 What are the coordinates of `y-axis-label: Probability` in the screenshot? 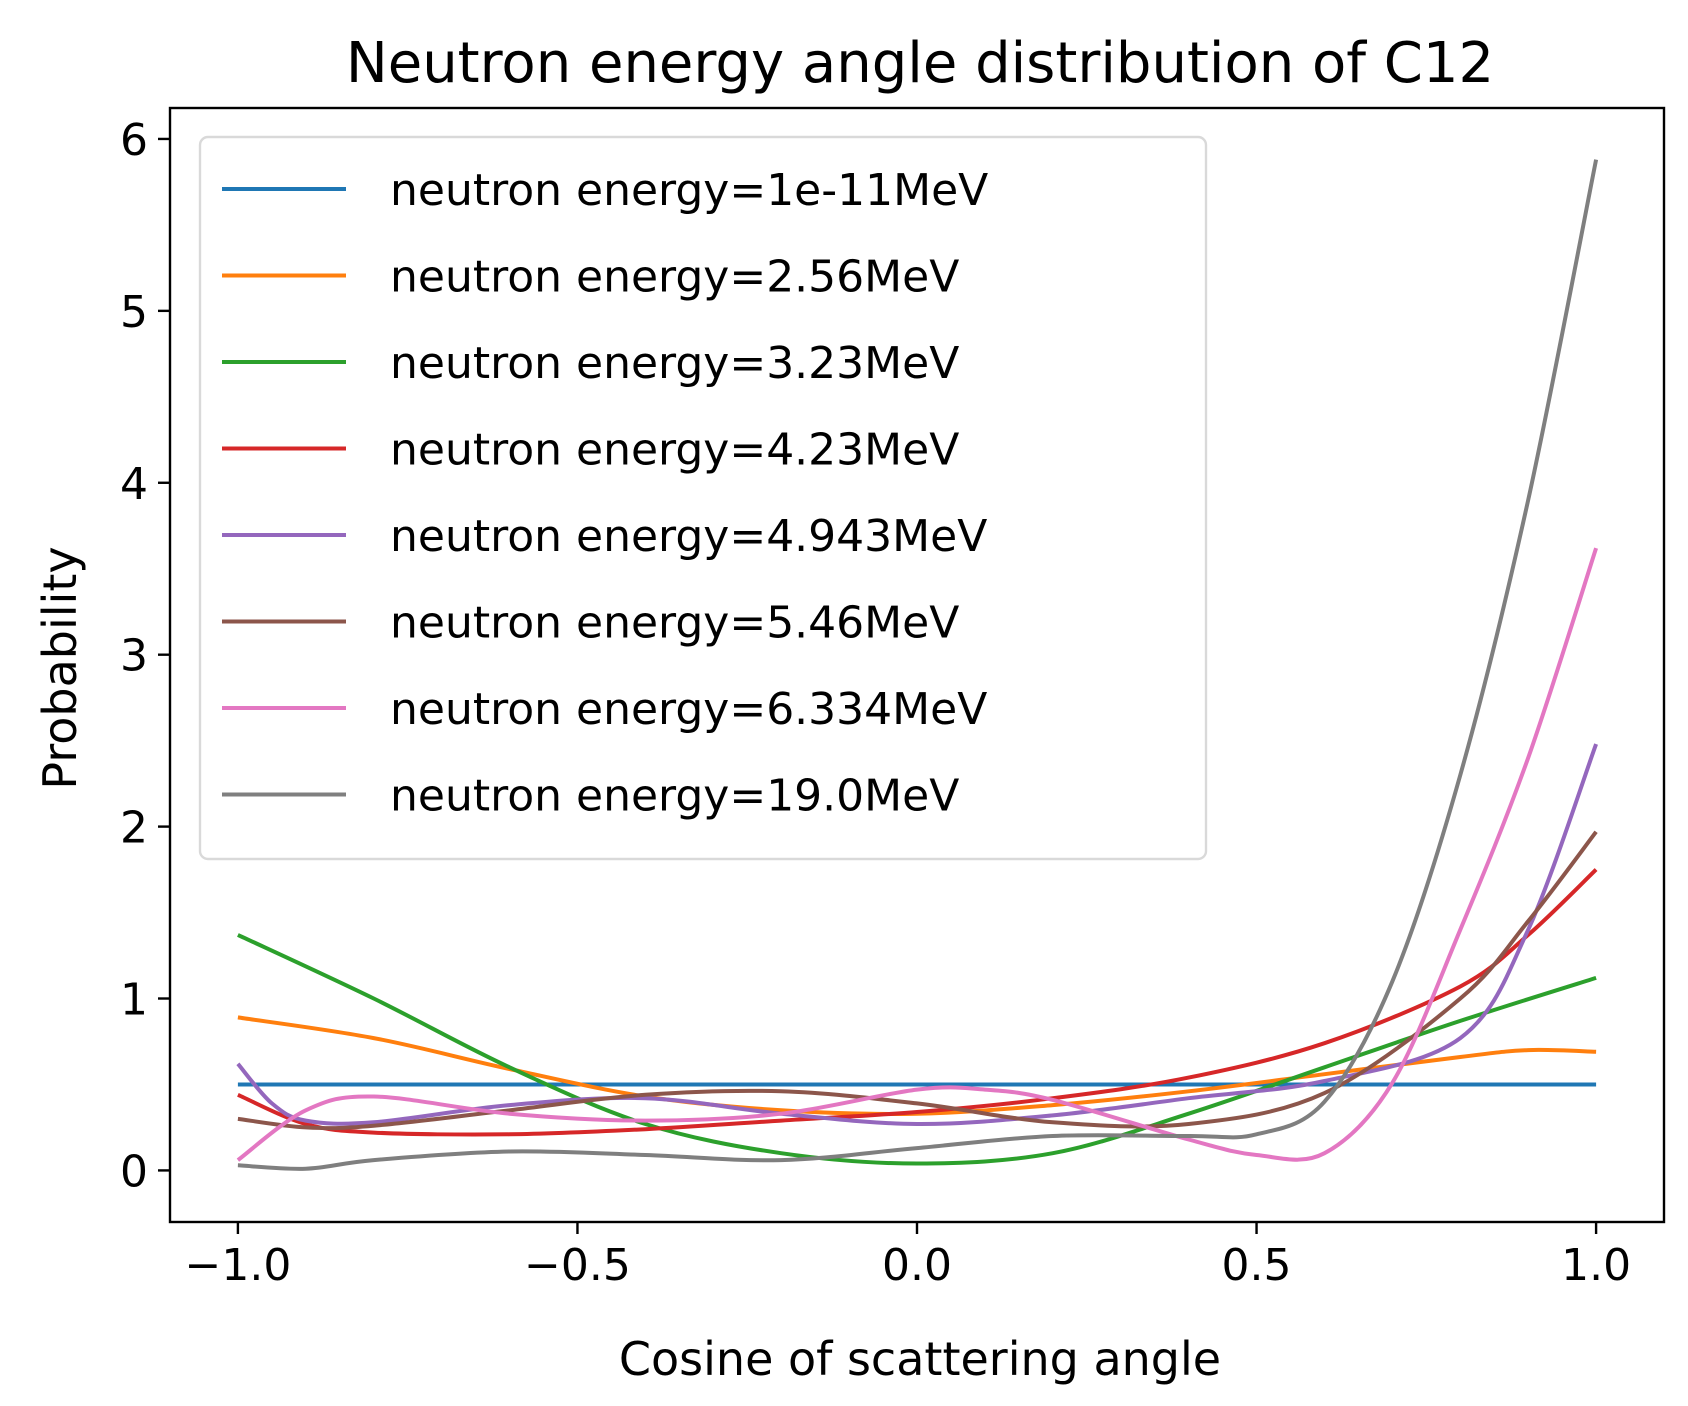 It's located at (60, 667).